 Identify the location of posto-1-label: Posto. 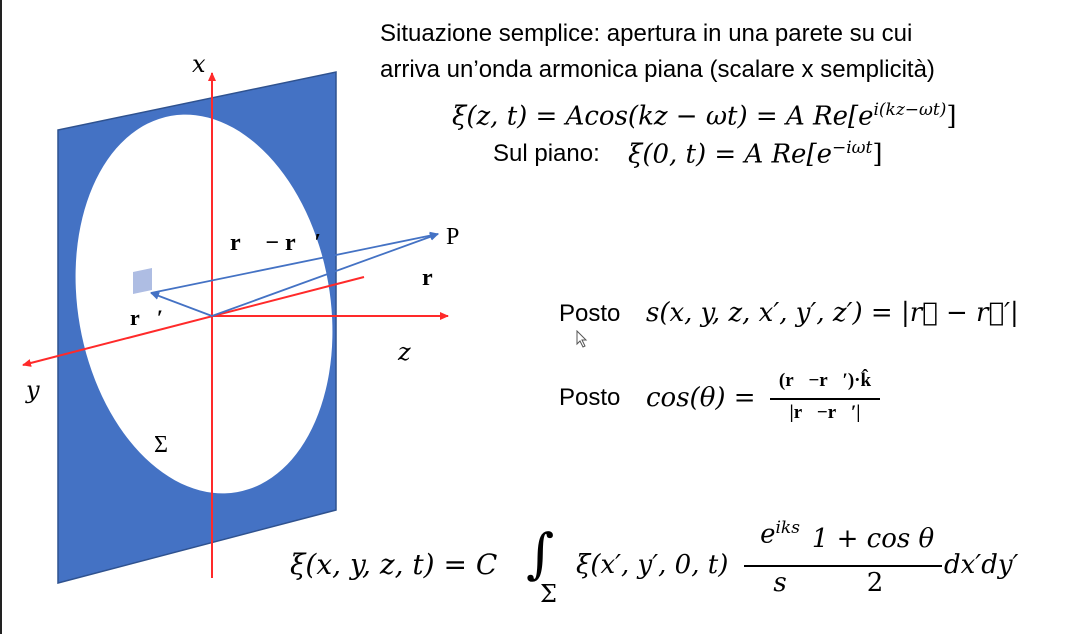
(590, 313).